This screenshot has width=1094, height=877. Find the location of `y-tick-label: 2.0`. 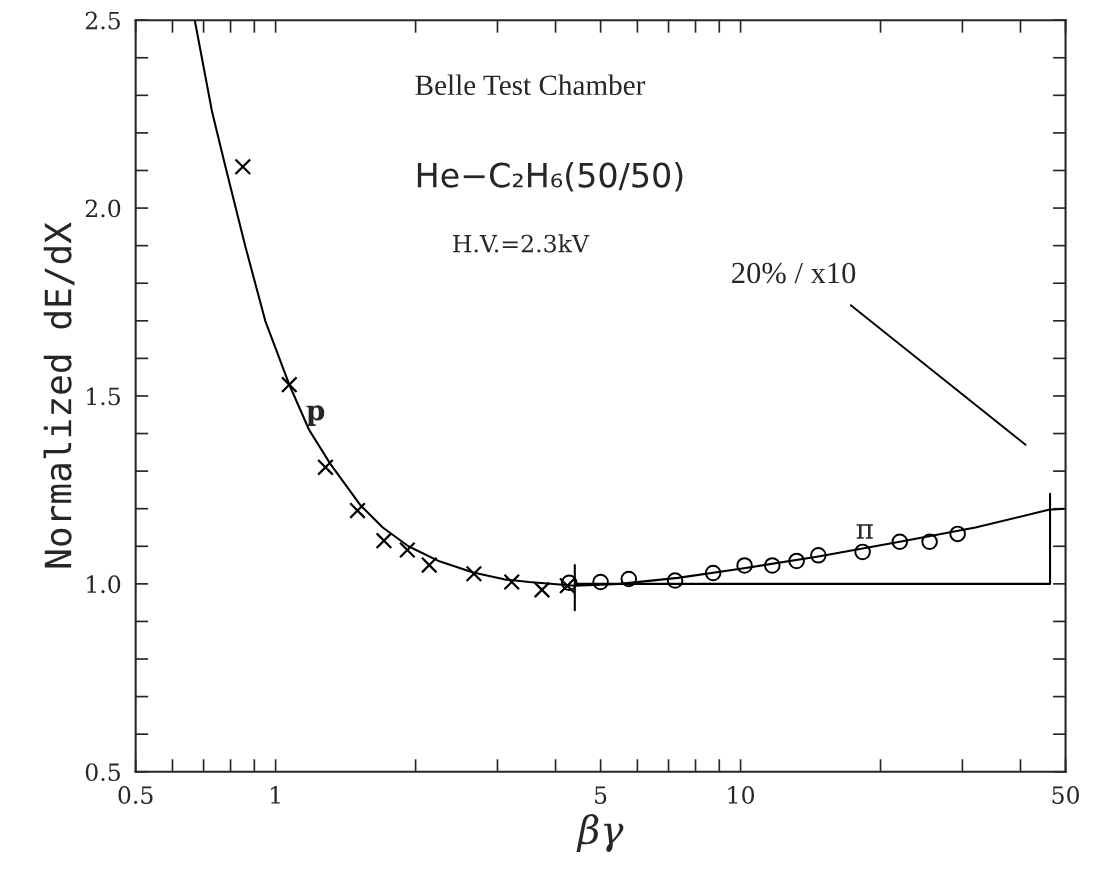

y-tick-label: 2.0 is located at coordinates (103, 208).